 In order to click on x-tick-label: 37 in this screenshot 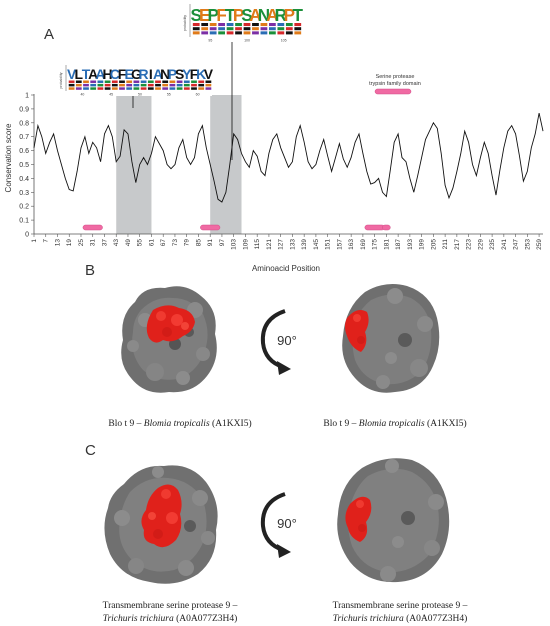, I will do `click(104, 243)`.